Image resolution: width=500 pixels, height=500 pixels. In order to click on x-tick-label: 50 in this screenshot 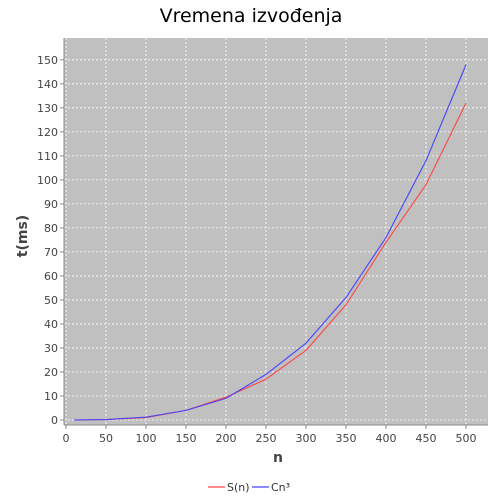, I will do `click(106, 438)`.